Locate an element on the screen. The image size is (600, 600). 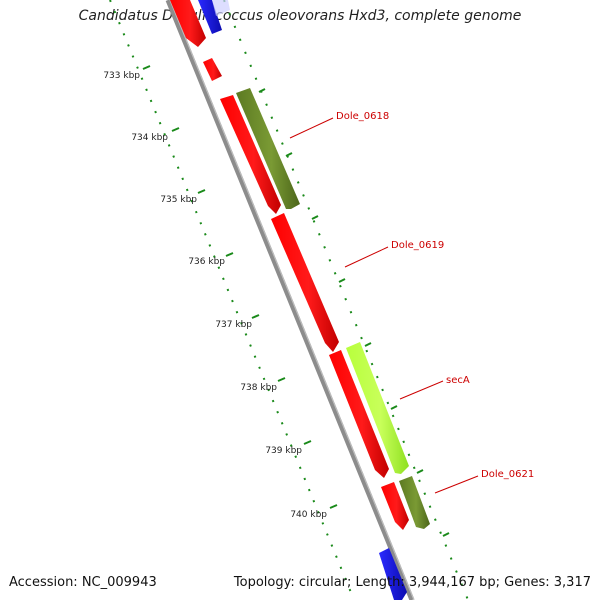
tick-mark-738: 738 kbp is located at coordinates (263, 385).